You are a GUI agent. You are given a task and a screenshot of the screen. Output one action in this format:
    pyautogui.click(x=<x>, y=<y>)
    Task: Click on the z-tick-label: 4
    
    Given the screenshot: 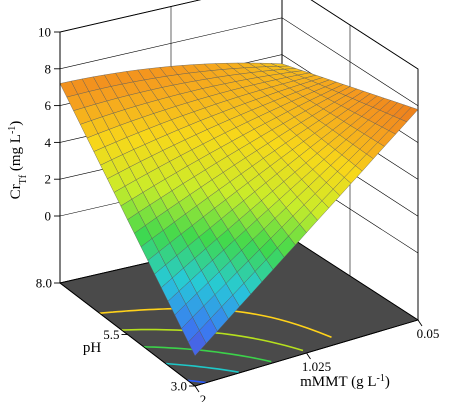 What is the action you would take?
    pyautogui.click(x=48, y=142)
    